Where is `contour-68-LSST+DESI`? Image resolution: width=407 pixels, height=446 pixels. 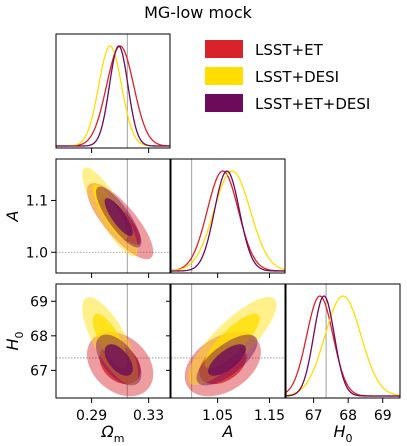 contour-68-LSST+DESI is located at coordinates (232, 341).